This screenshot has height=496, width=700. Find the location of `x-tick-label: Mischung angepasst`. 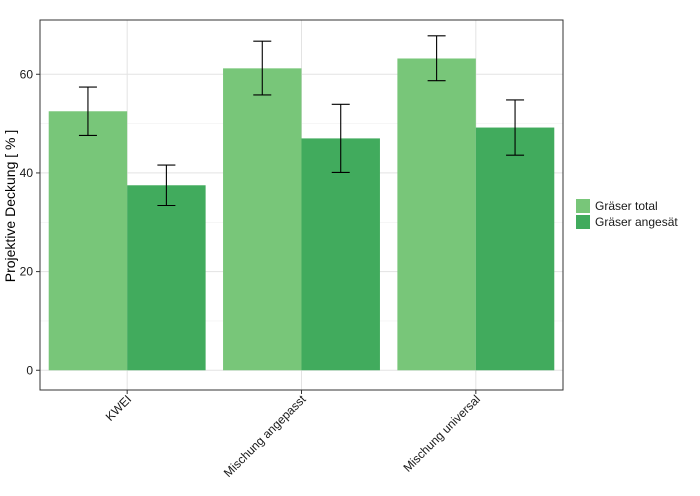

x-tick-label: Mischung angepasst is located at coordinates (265, 436).